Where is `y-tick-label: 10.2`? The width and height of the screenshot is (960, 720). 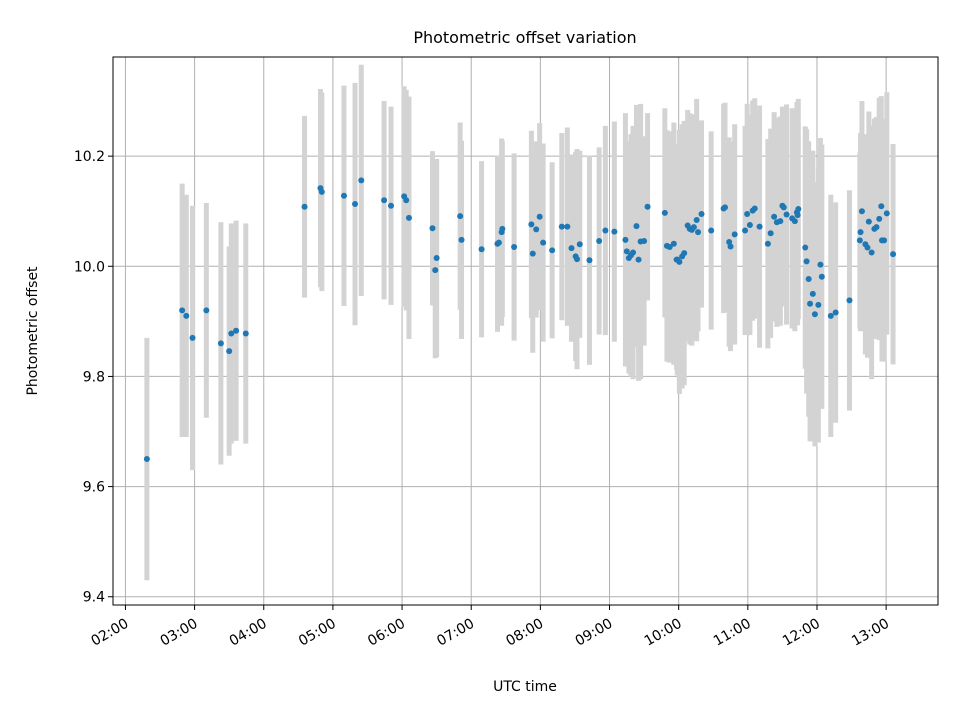 y-tick-label: 10.2 is located at coordinates (89, 157).